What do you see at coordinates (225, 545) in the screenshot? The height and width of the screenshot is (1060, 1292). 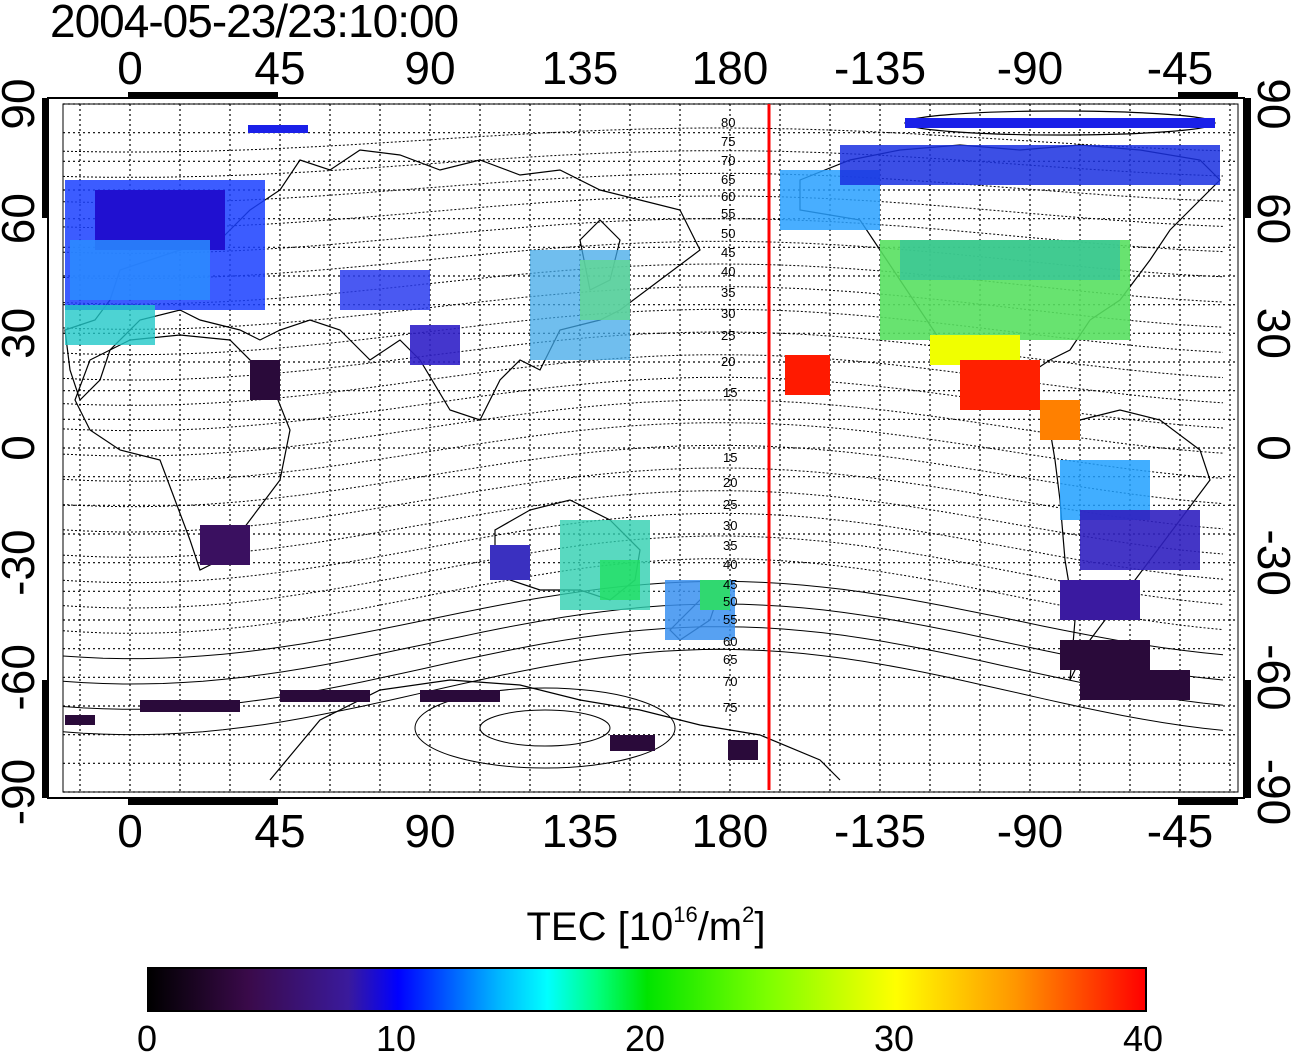 I see `tec-region-south-africa` at bounding box center [225, 545].